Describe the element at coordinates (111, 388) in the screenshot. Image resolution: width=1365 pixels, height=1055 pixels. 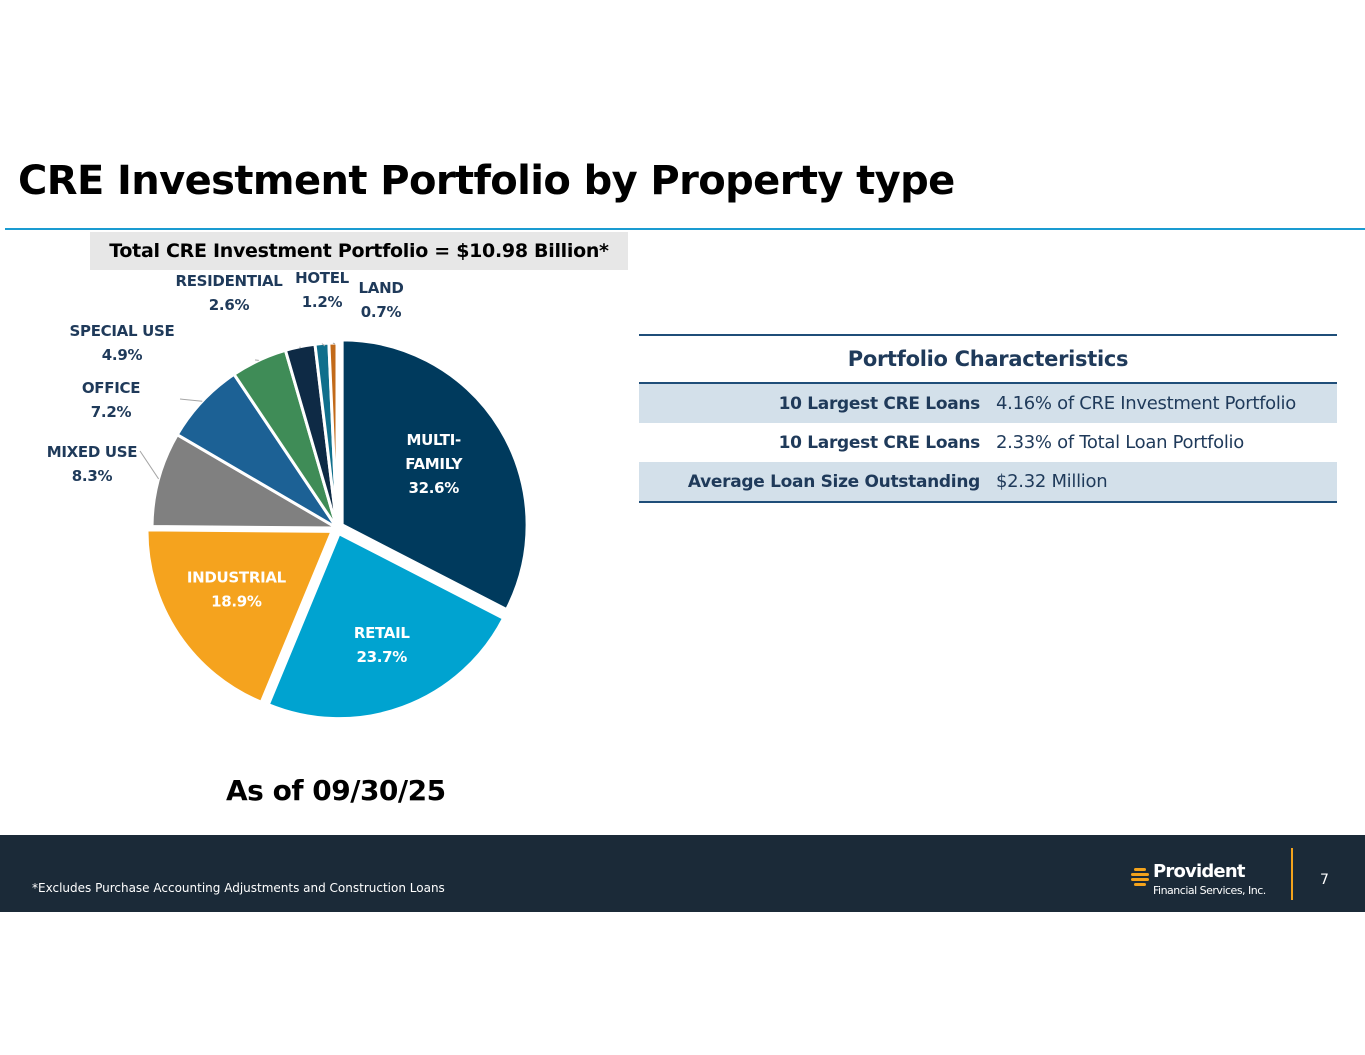
I see `slice-name-label: OFFICE` at that location.